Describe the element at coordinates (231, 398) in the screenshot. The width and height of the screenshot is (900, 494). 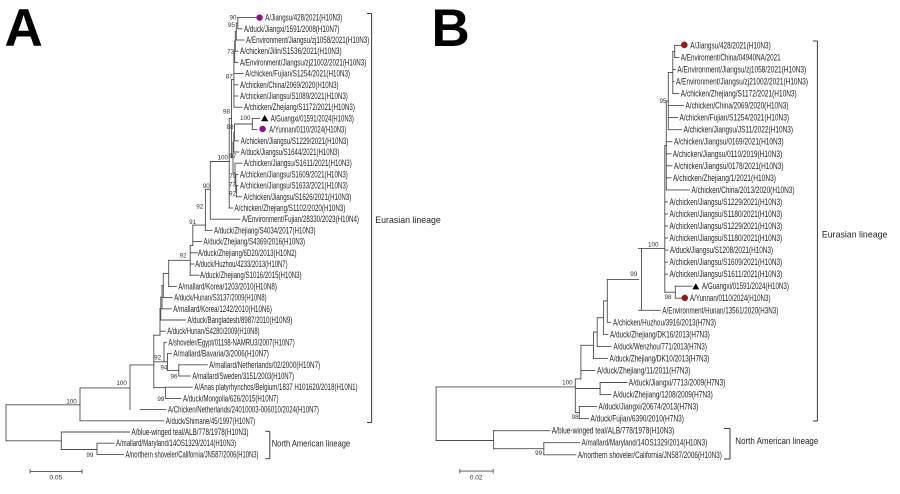
I see `svg-text:A/duck/Mongolia/626/2015(H10N7: A/duck/Mongolia/626/2015(H10N7)` at that location.